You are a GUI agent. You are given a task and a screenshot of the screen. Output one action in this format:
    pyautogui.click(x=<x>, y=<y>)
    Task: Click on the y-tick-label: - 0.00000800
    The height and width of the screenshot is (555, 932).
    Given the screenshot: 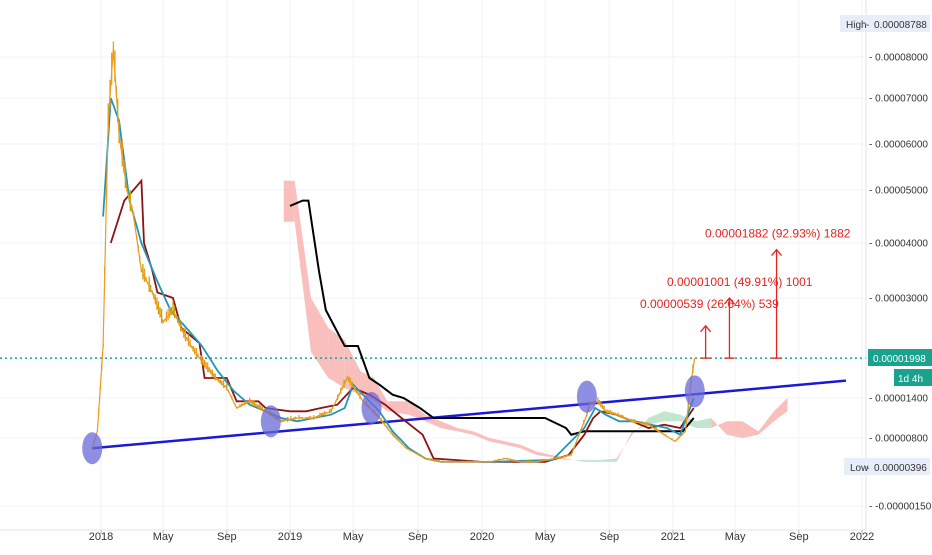 What is the action you would take?
    pyautogui.click(x=898, y=439)
    